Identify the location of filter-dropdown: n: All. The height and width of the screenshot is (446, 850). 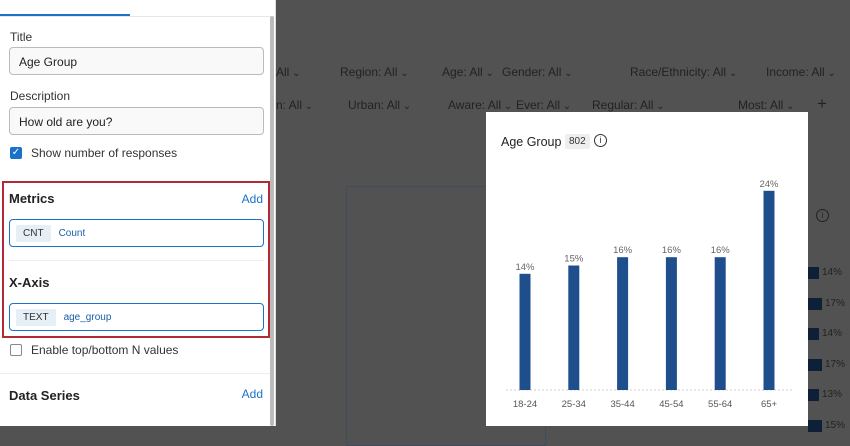
(294, 105).